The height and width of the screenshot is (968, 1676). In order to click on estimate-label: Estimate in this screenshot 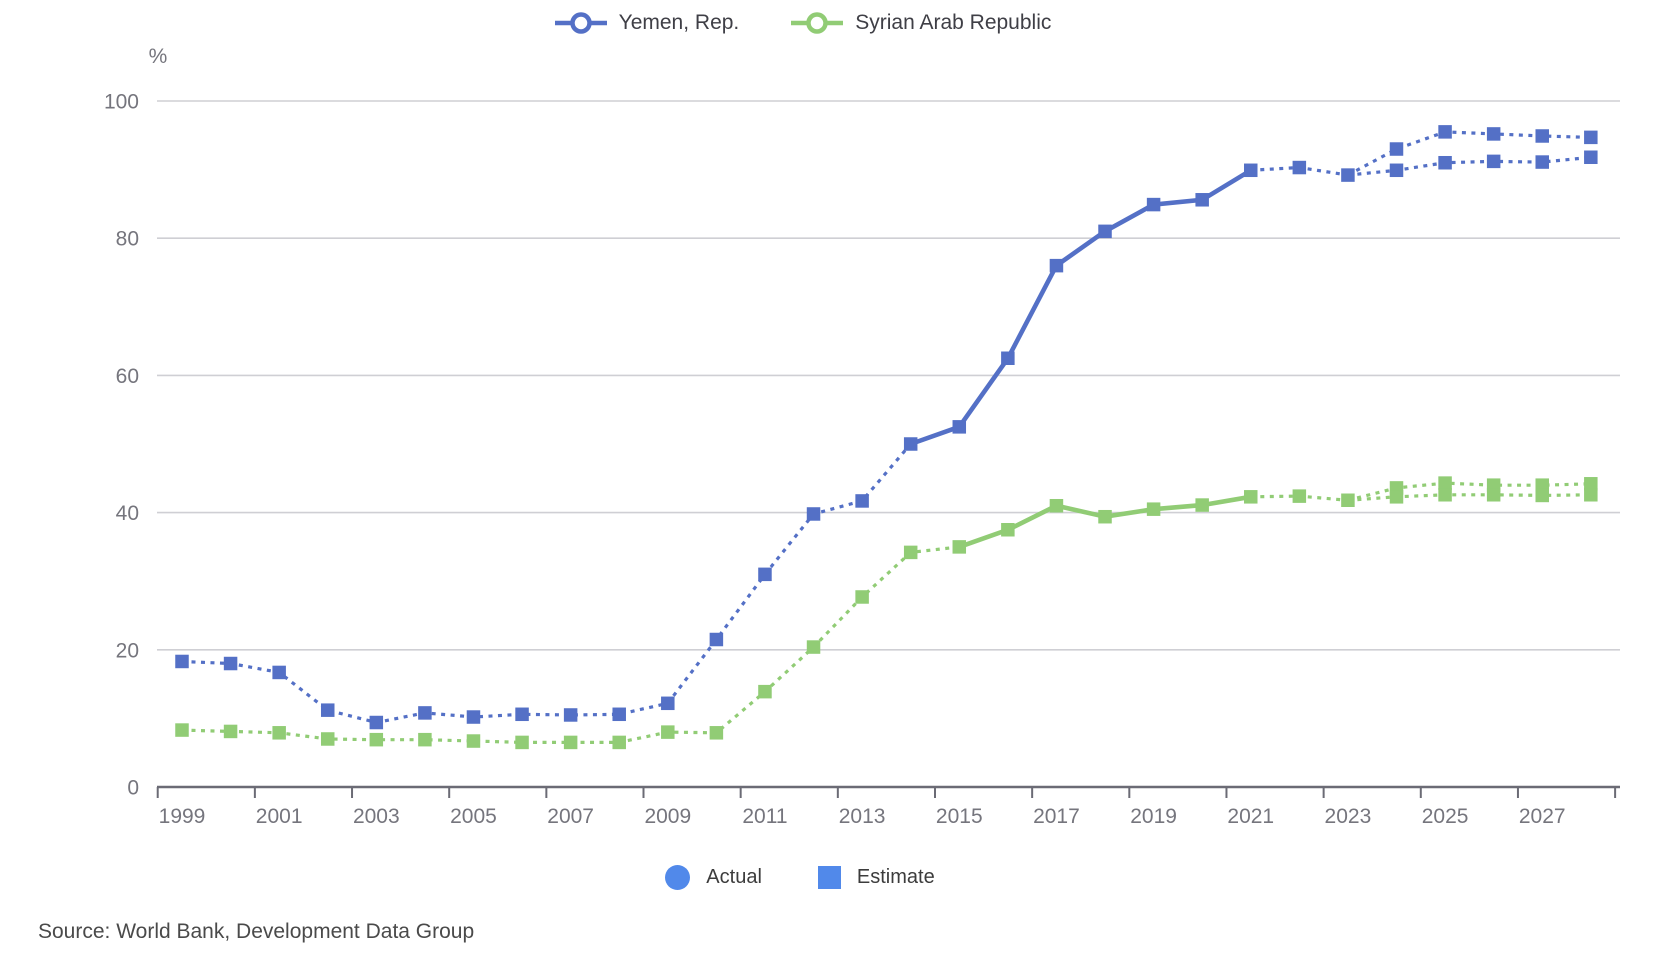, I will do `click(895, 876)`.